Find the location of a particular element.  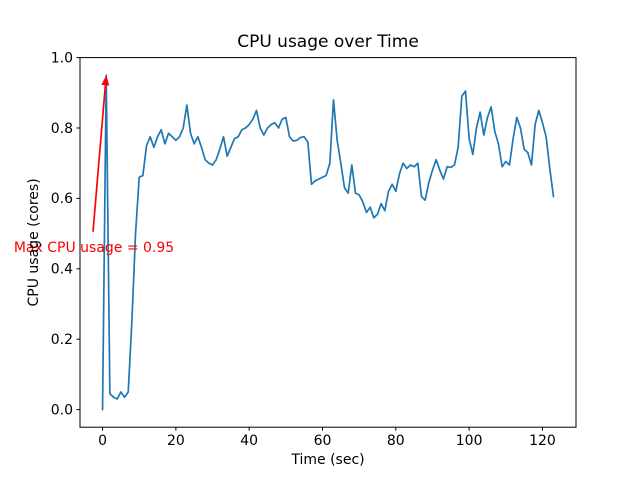

y-tick-label: 0.6 is located at coordinates (62, 199).